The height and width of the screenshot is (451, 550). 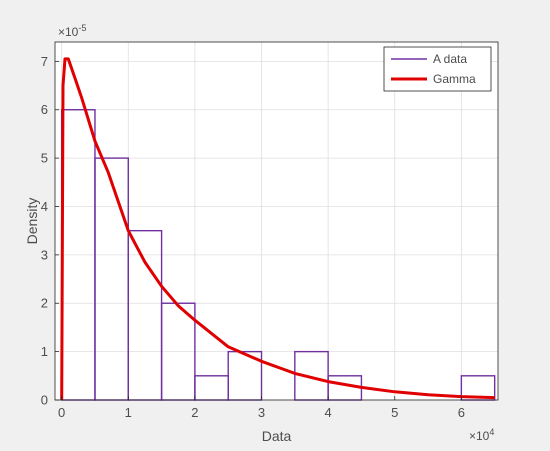 I want to click on x-axis-ticks: 0 1 2 3 4 5 6, so click(x=261, y=408).